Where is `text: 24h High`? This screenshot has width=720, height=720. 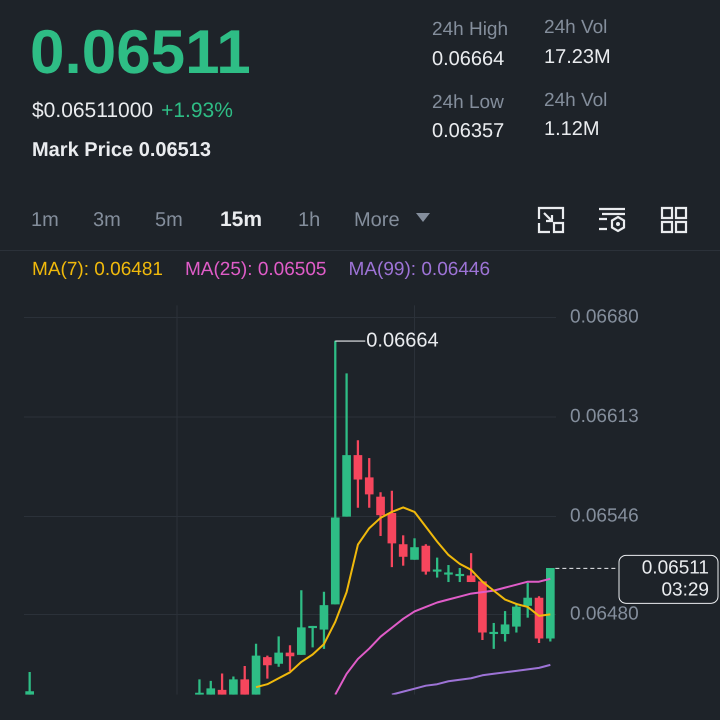 text: 24h High is located at coordinates (470, 29).